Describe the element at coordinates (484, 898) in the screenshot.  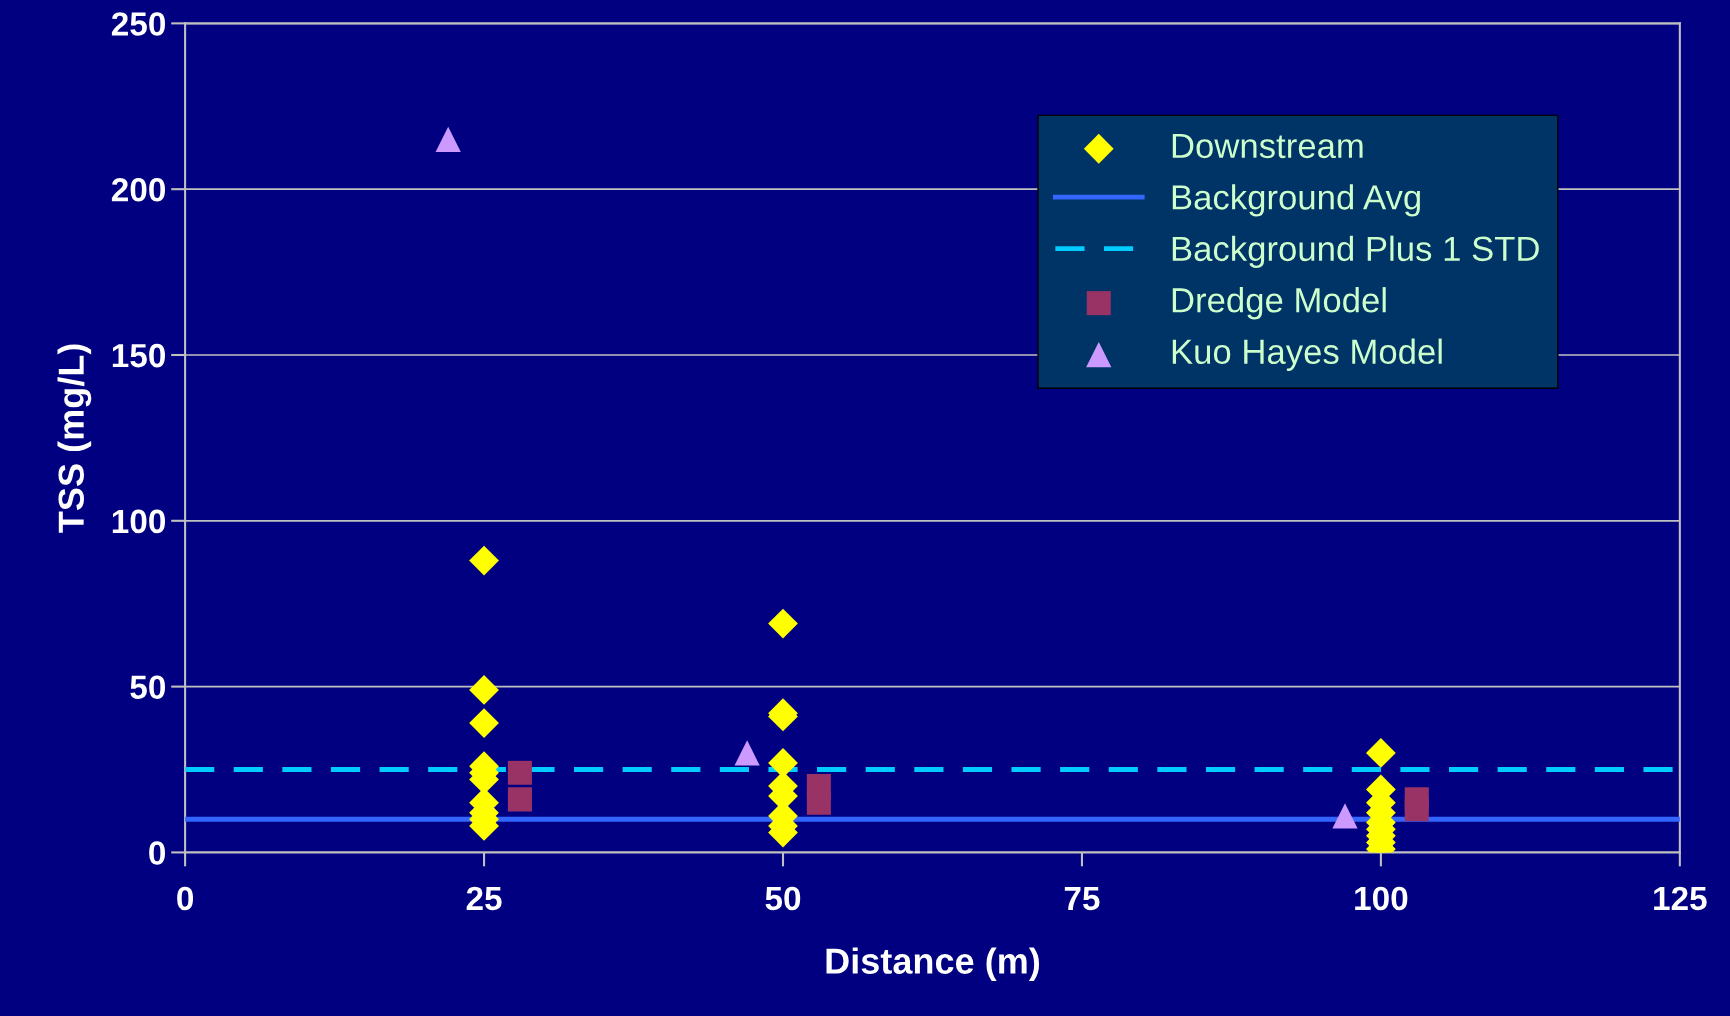
I see `x-tick-label: 25` at that location.